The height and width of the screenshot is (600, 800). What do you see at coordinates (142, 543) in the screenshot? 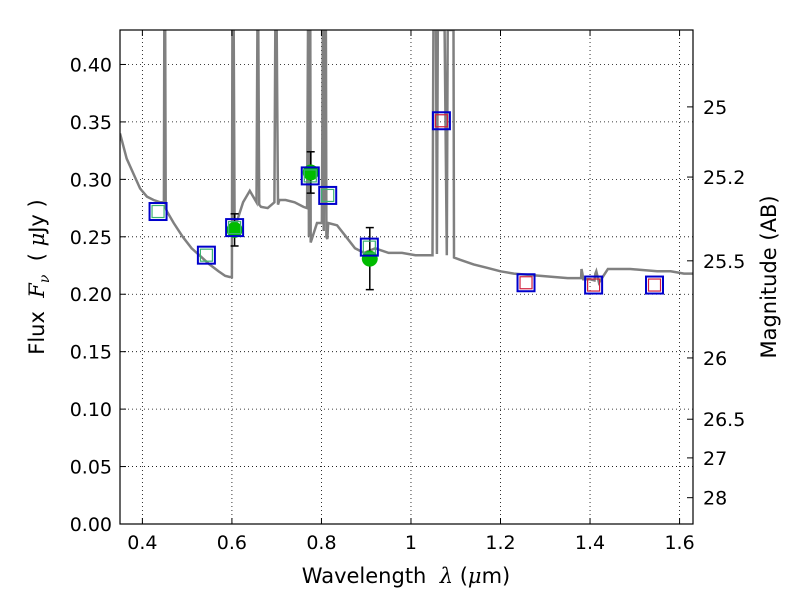
I see `x-tick-label: 0.4` at bounding box center [142, 543].